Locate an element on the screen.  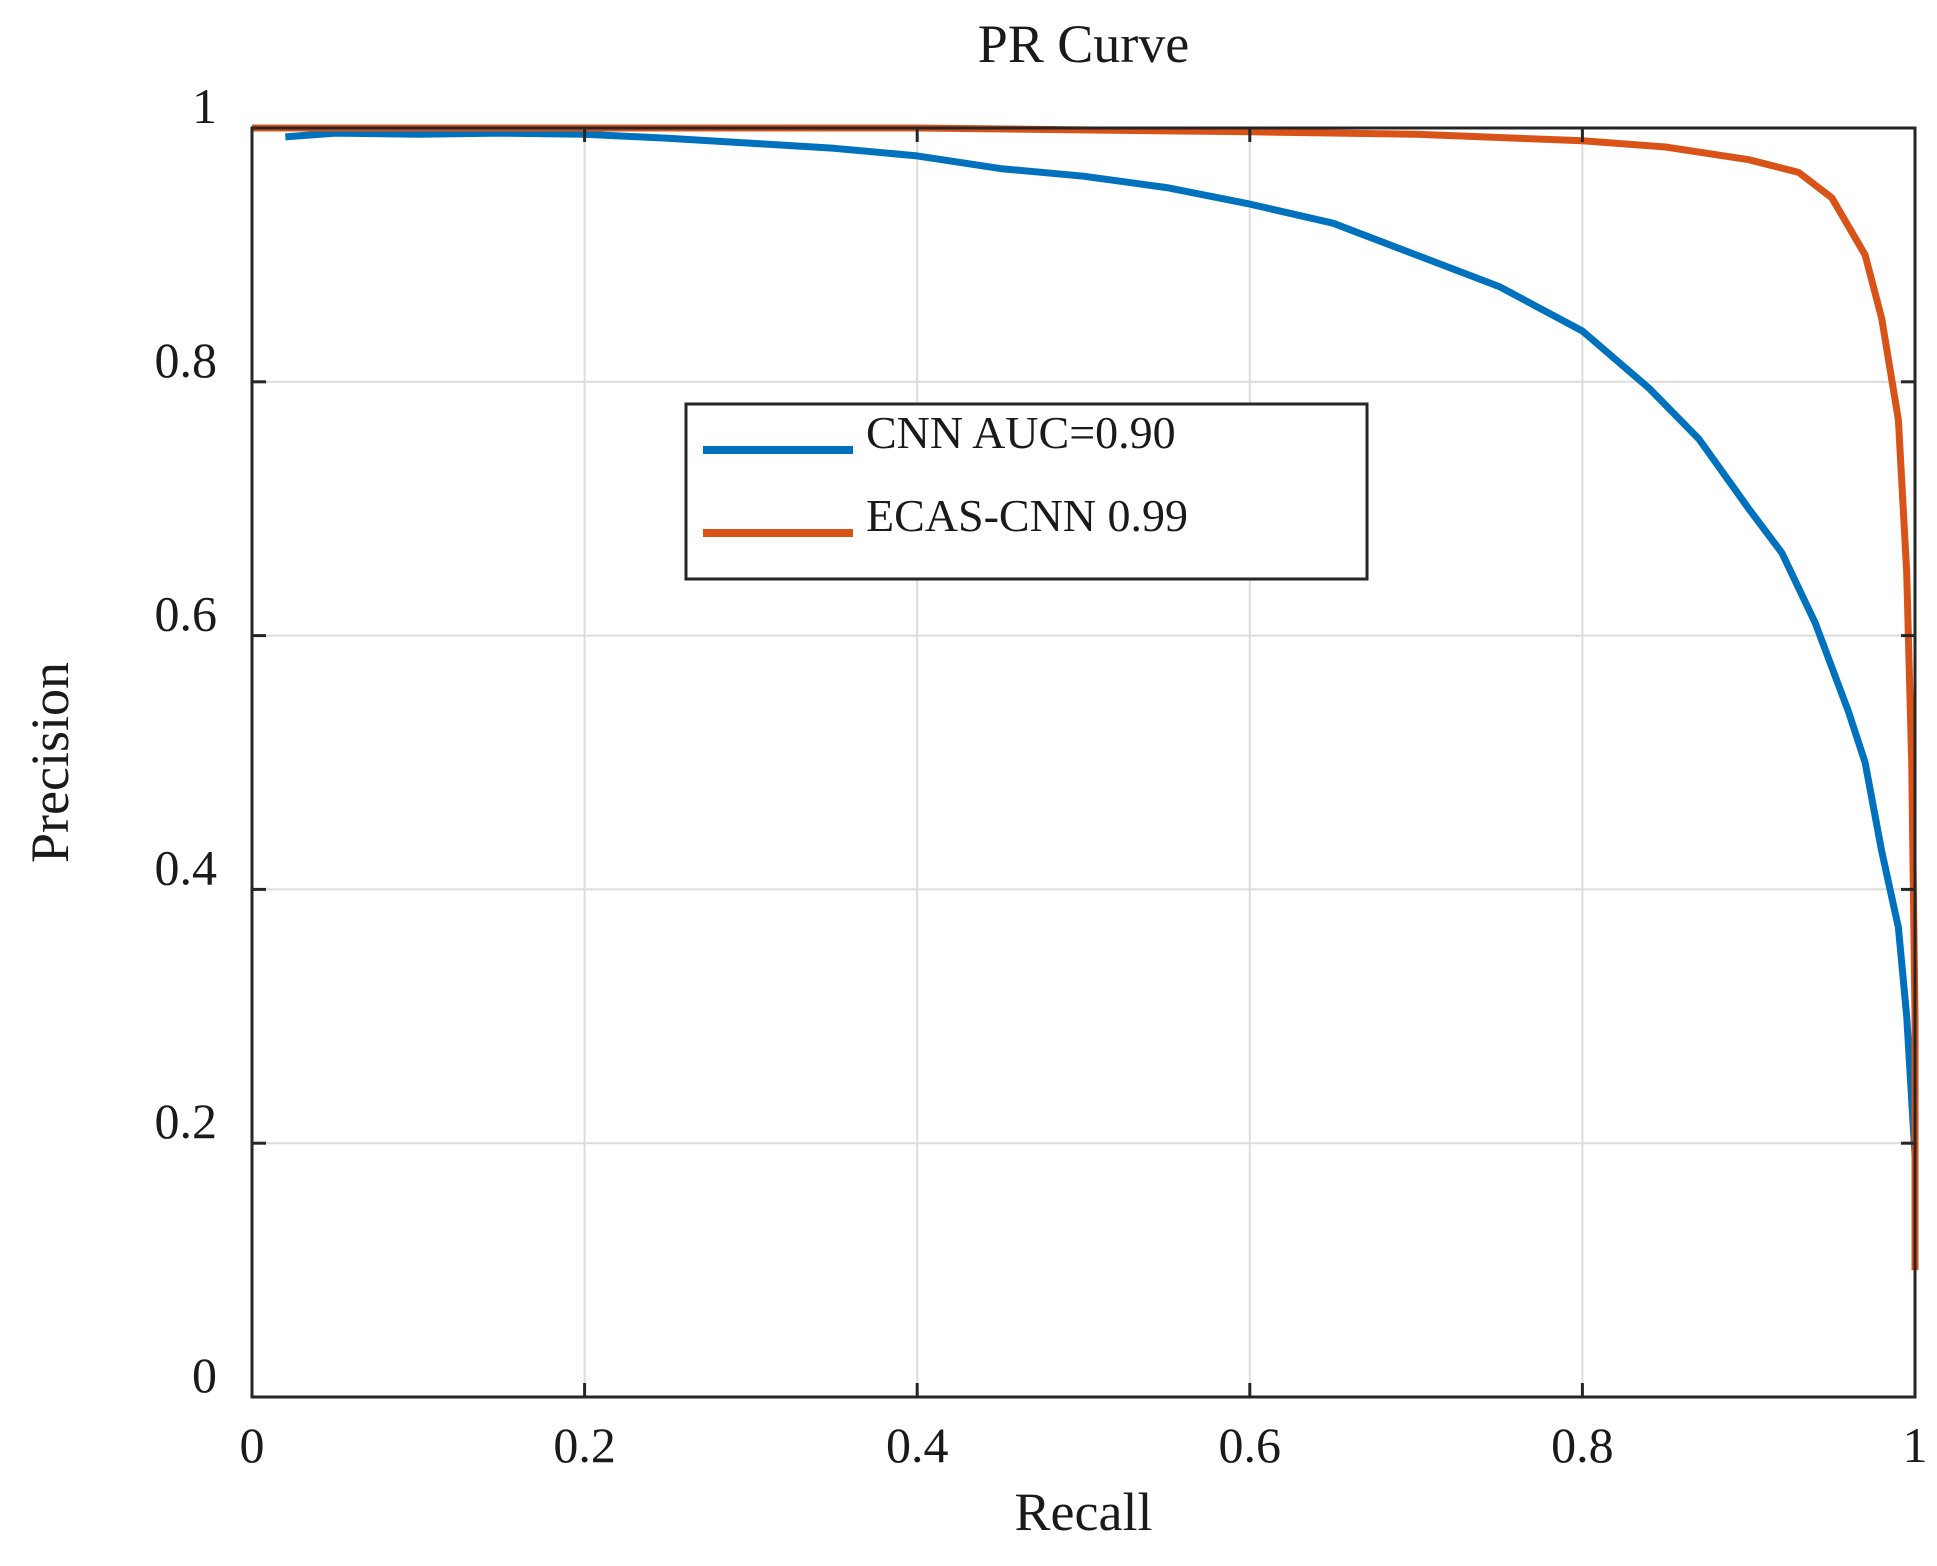
y-tick-label: 0.8 is located at coordinates (186, 360).